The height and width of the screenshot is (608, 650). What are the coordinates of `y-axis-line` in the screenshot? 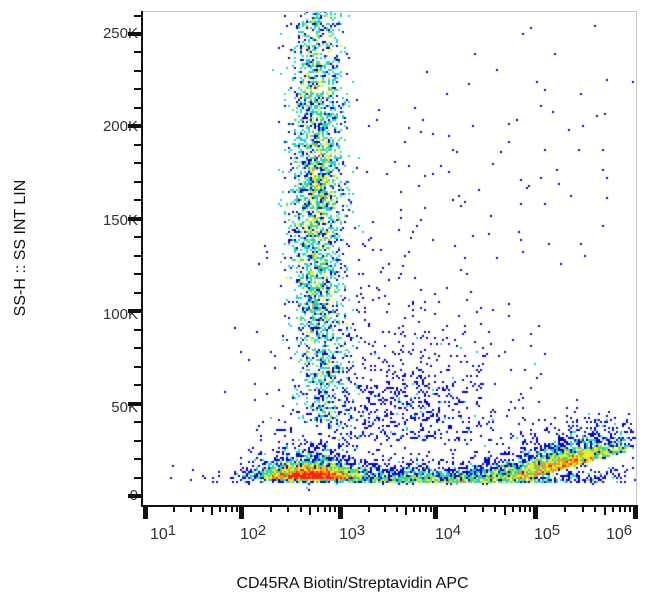 It's located at (142, 259).